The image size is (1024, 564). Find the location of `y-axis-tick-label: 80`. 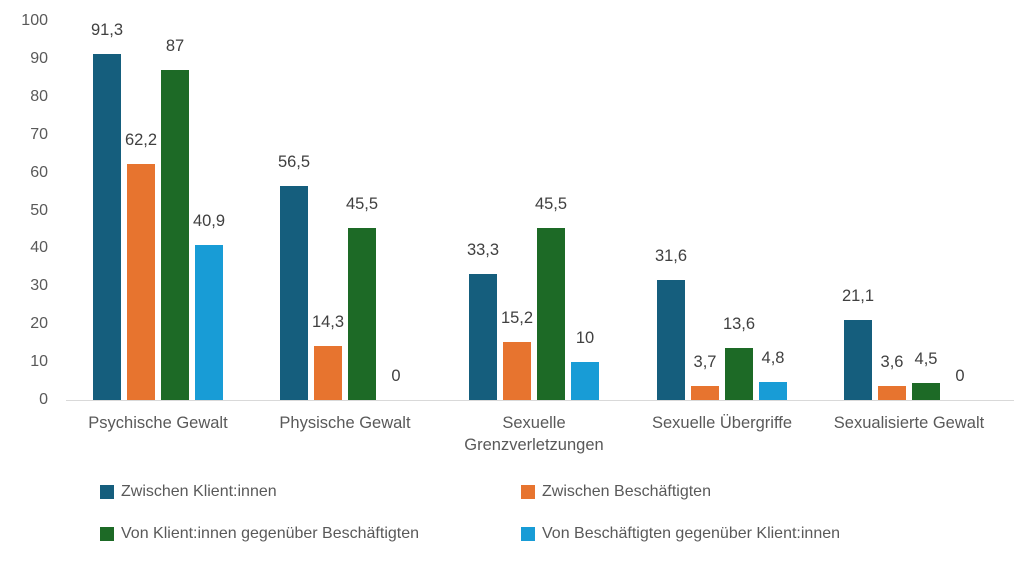

y-axis-tick-label: 80 is located at coordinates (39, 96).